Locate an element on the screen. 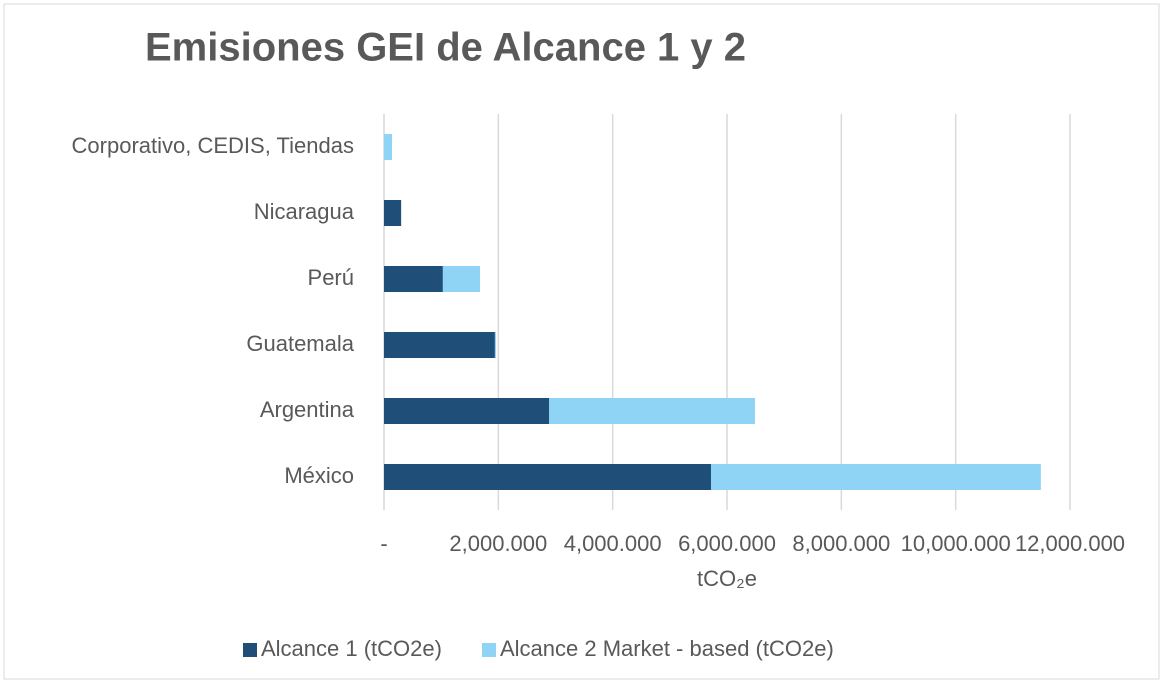  legend-label: Alcance 2 Market - based (tCO2e) is located at coordinates (667, 648).